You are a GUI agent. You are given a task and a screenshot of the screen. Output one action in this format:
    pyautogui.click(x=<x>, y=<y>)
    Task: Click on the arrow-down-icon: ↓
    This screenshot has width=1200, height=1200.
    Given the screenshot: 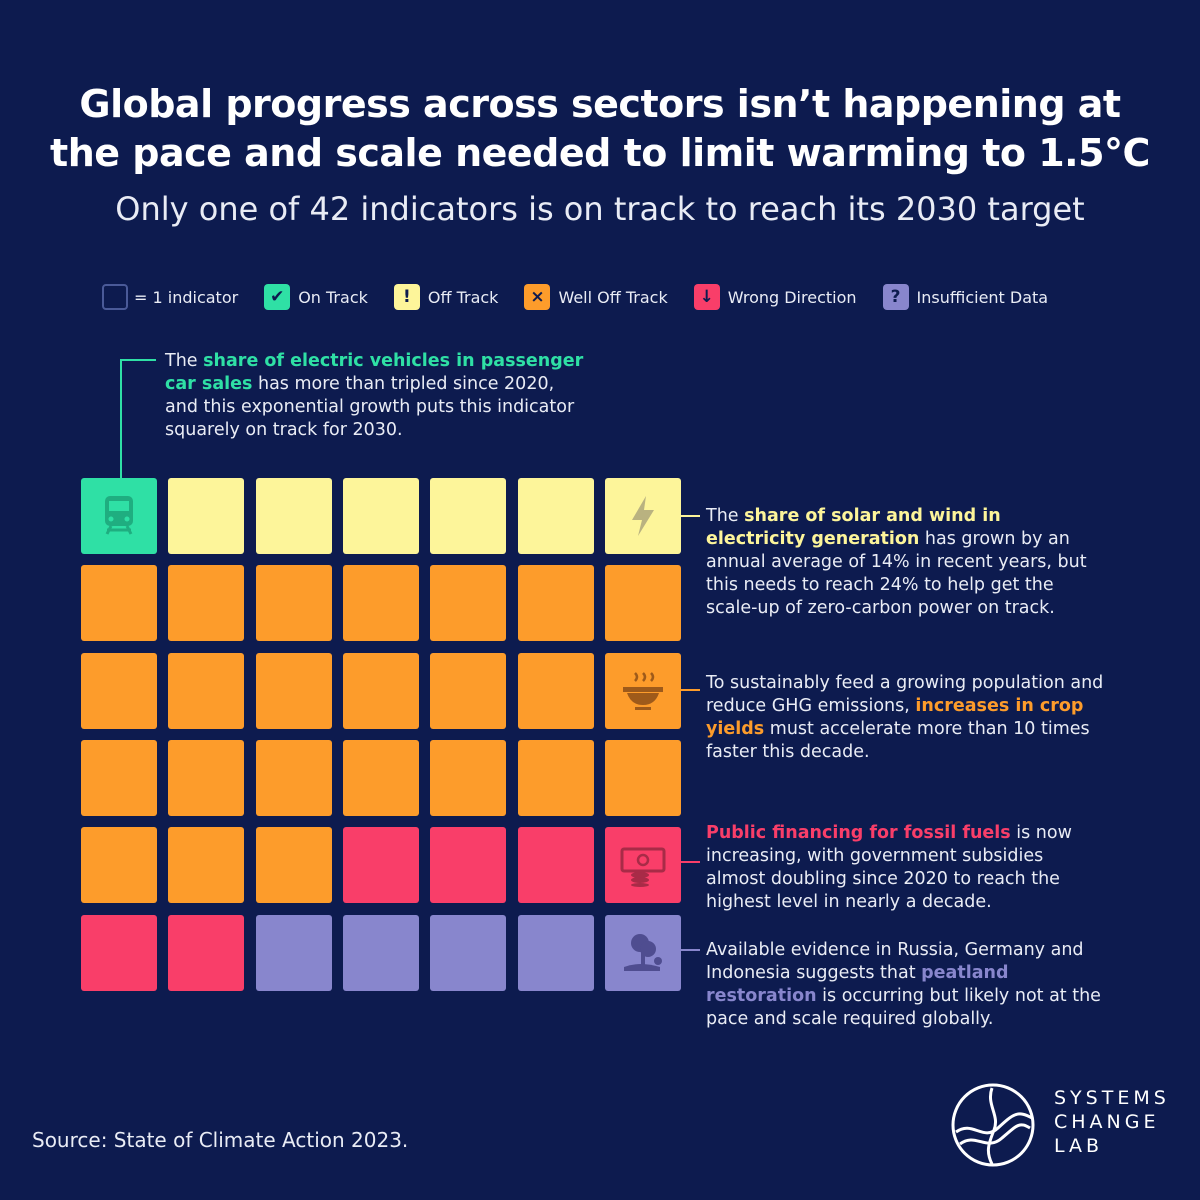 What is the action you would take?
    pyautogui.click(x=706, y=297)
    